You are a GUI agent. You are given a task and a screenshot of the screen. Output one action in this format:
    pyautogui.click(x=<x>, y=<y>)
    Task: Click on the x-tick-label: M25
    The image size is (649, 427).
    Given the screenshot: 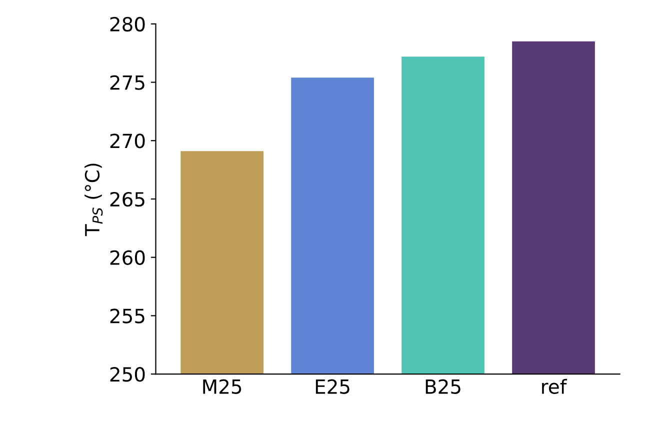 What is the action you would take?
    pyautogui.click(x=222, y=386)
    